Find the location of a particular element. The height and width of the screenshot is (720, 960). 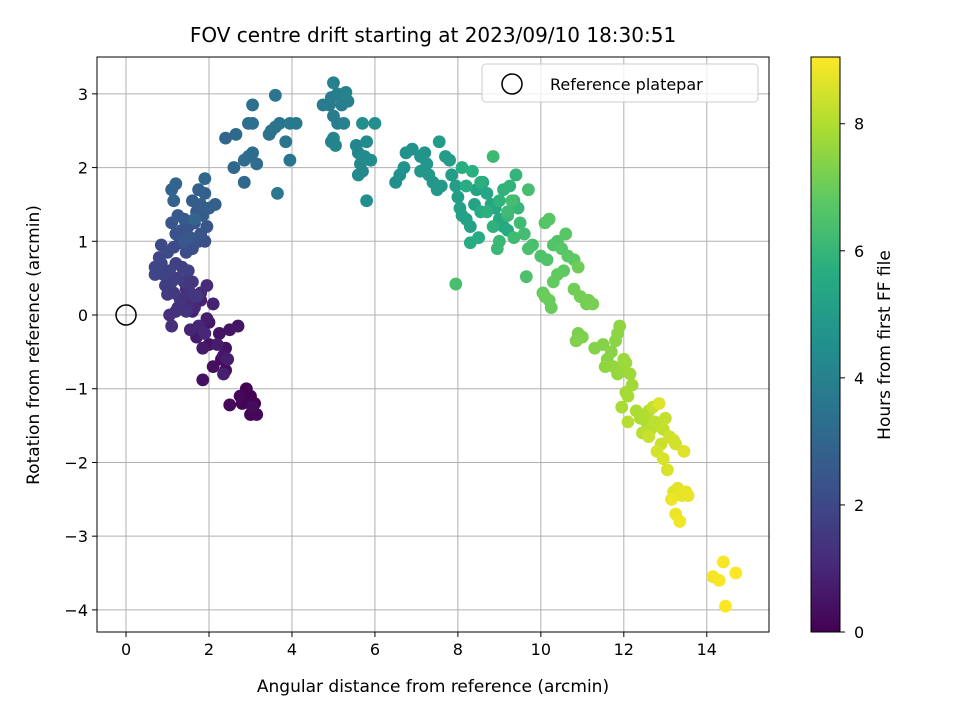

reference-platepar-point is located at coordinates (126, 315).